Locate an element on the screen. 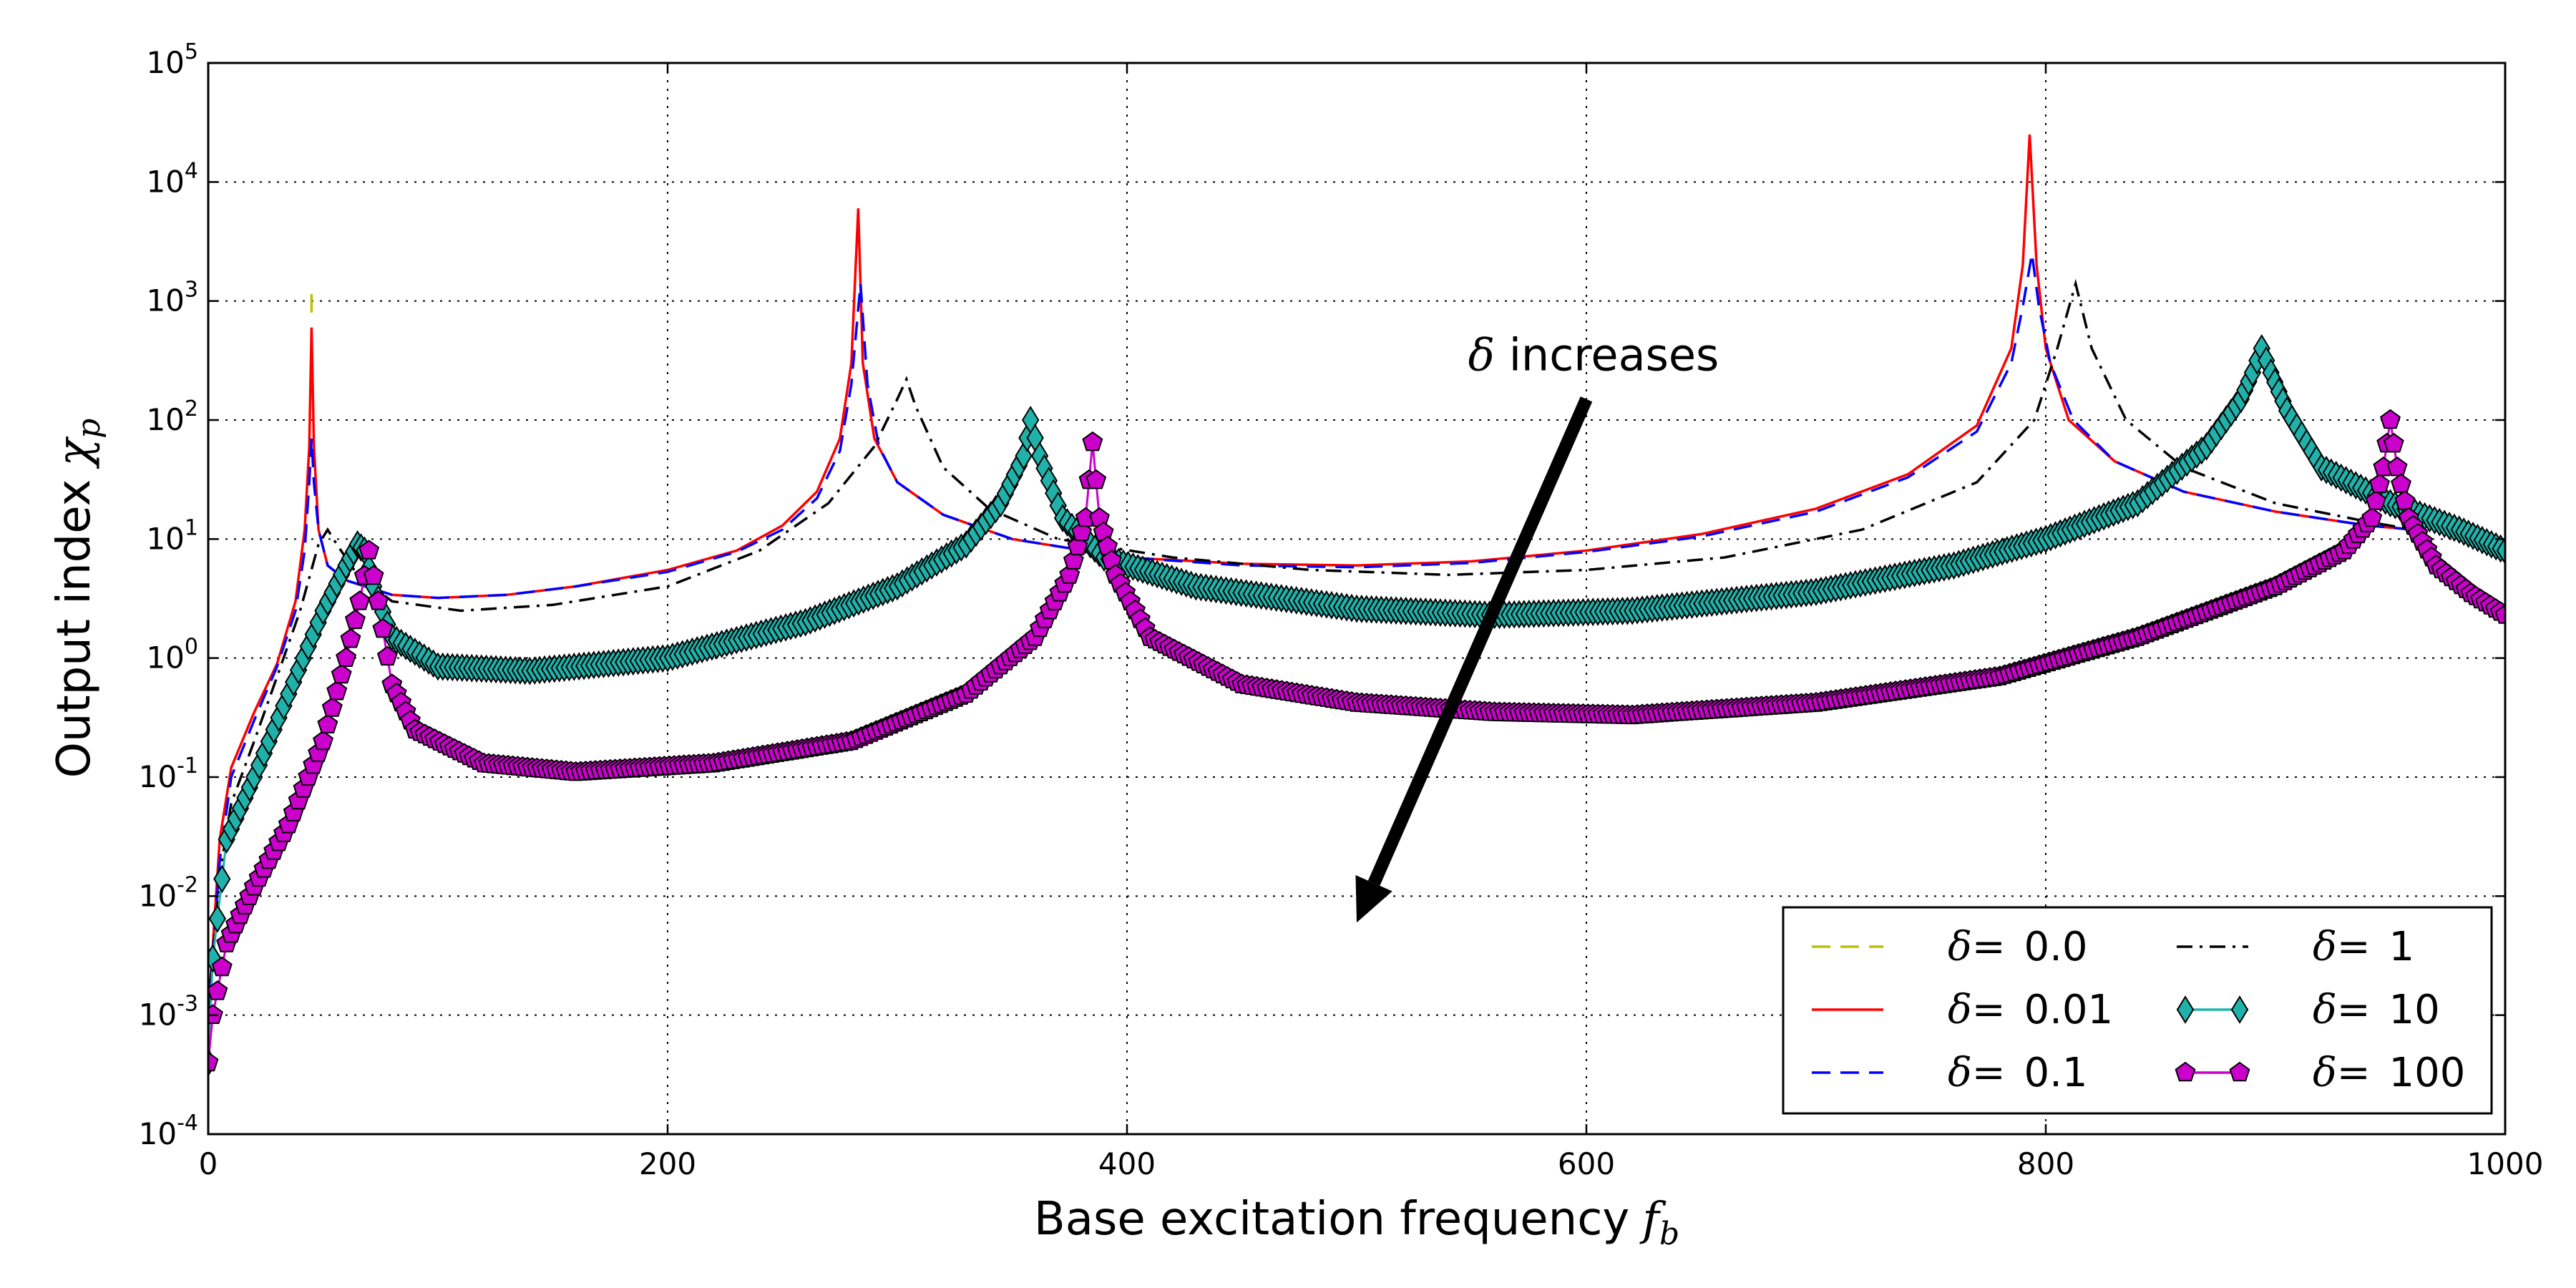  y-tick-label: 10⁰ is located at coordinates (172, 655).